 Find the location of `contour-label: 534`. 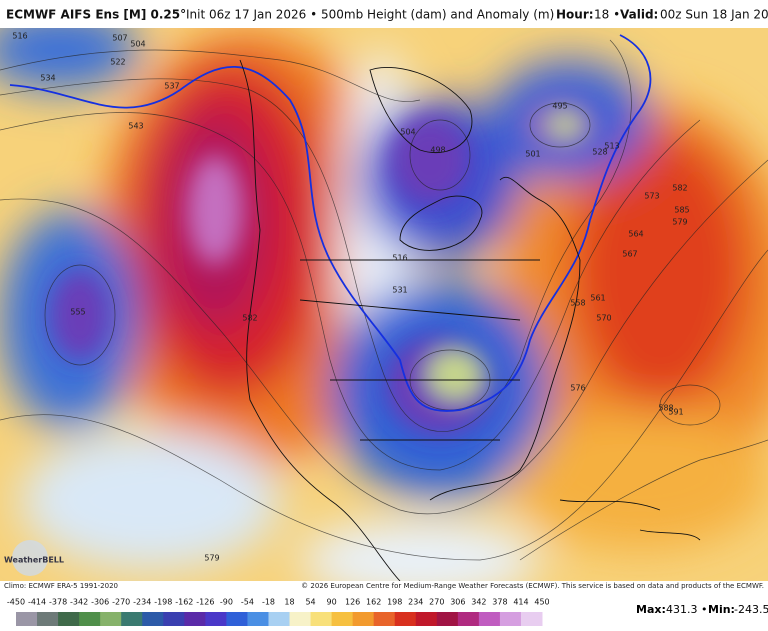

contour-label: 534 is located at coordinates (47, 78).